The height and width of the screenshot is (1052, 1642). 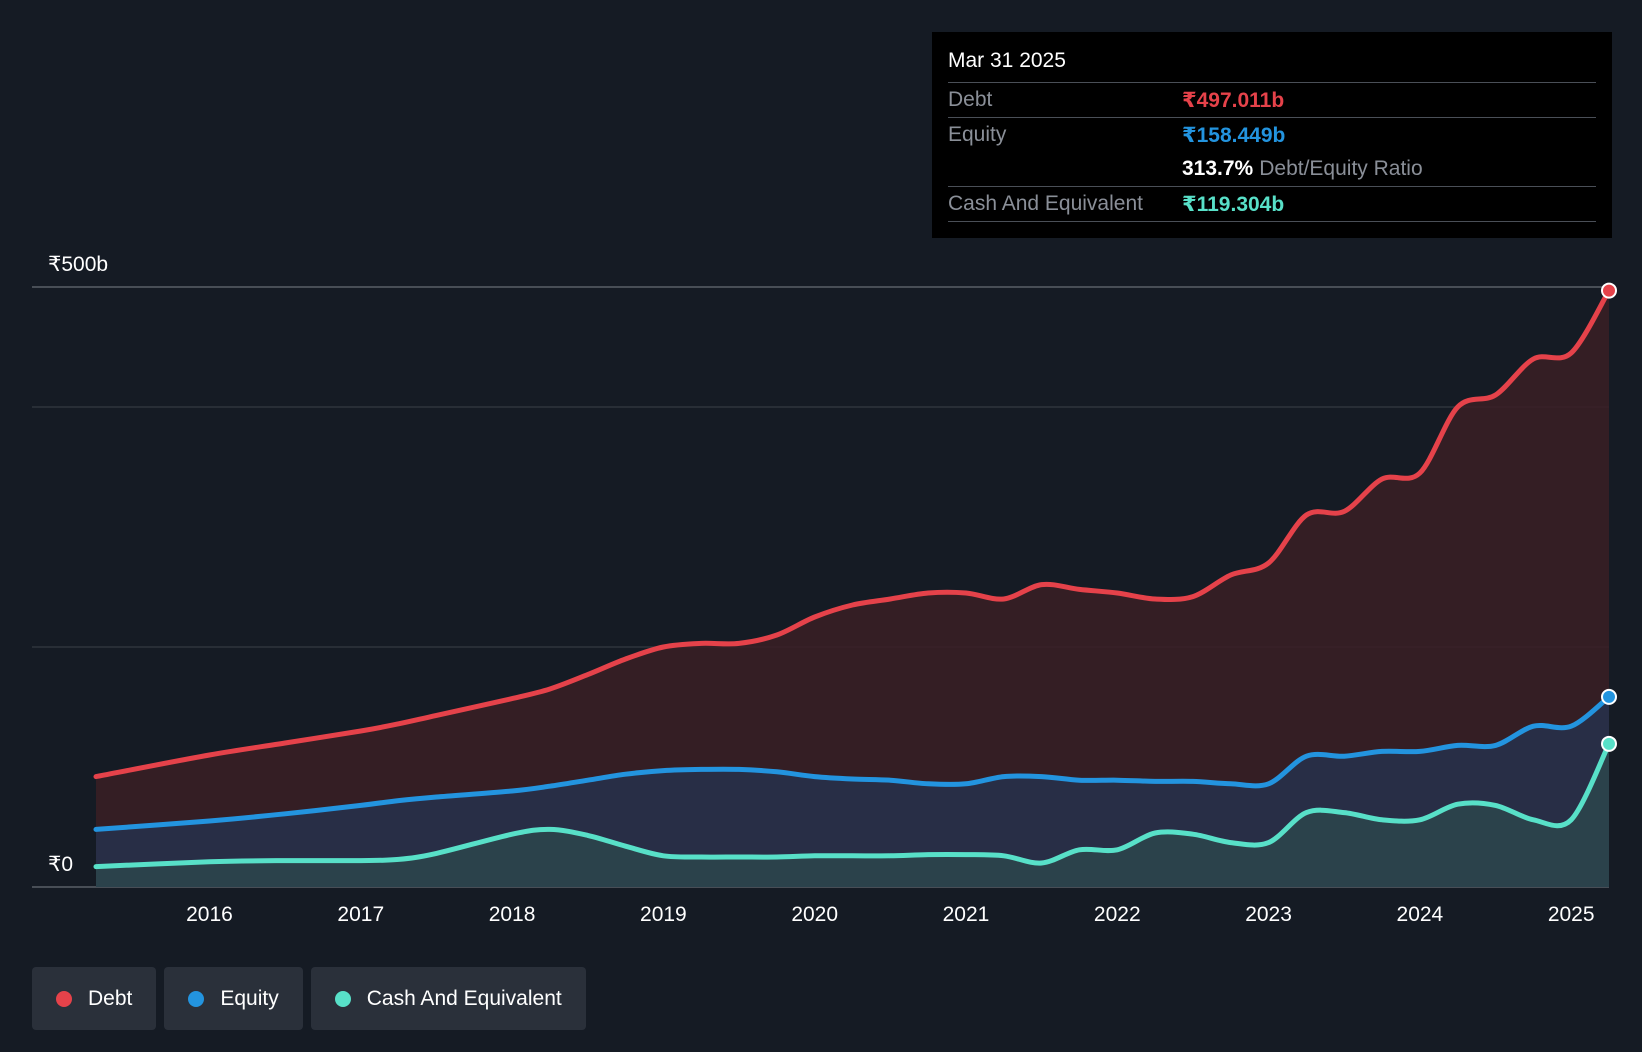 What do you see at coordinates (1609, 743) in the screenshot?
I see `cash-and-equivalent-endpoint` at bounding box center [1609, 743].